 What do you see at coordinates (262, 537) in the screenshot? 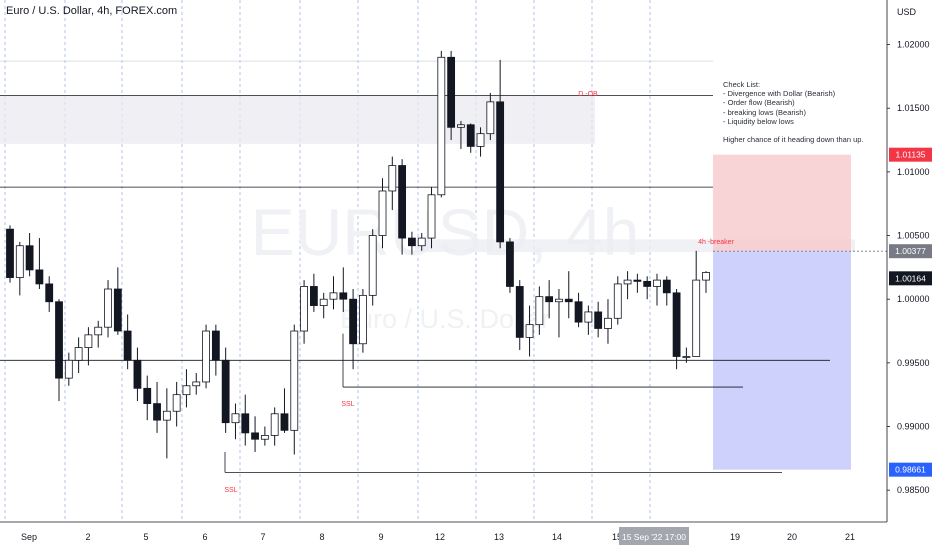
I see `x-tick-label: 7` at bounding box center [262, 537].